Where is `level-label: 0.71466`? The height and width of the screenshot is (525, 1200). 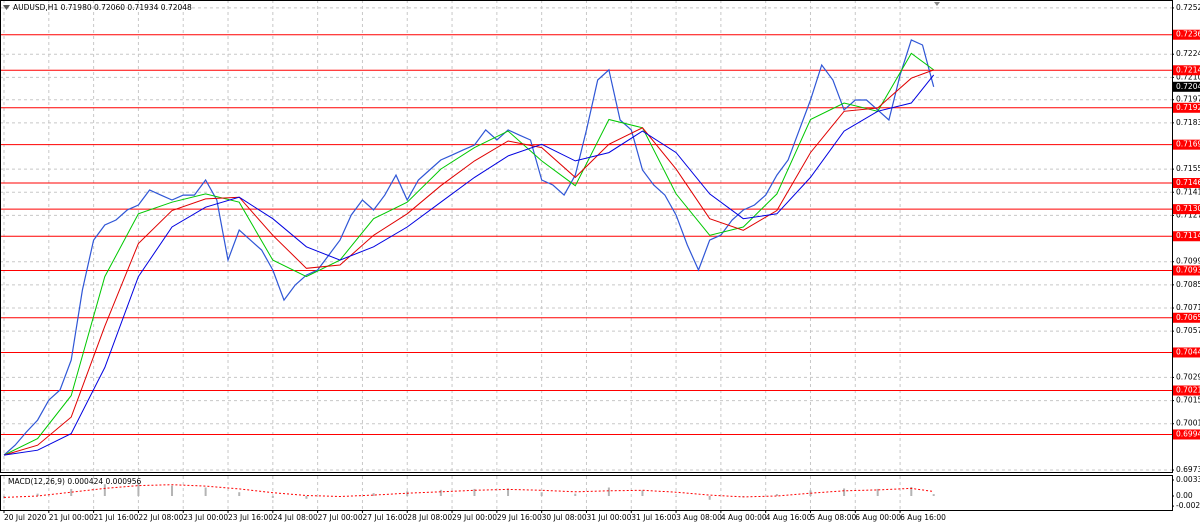 level-label: 0.71466 is located at coordinates (1188, 182).